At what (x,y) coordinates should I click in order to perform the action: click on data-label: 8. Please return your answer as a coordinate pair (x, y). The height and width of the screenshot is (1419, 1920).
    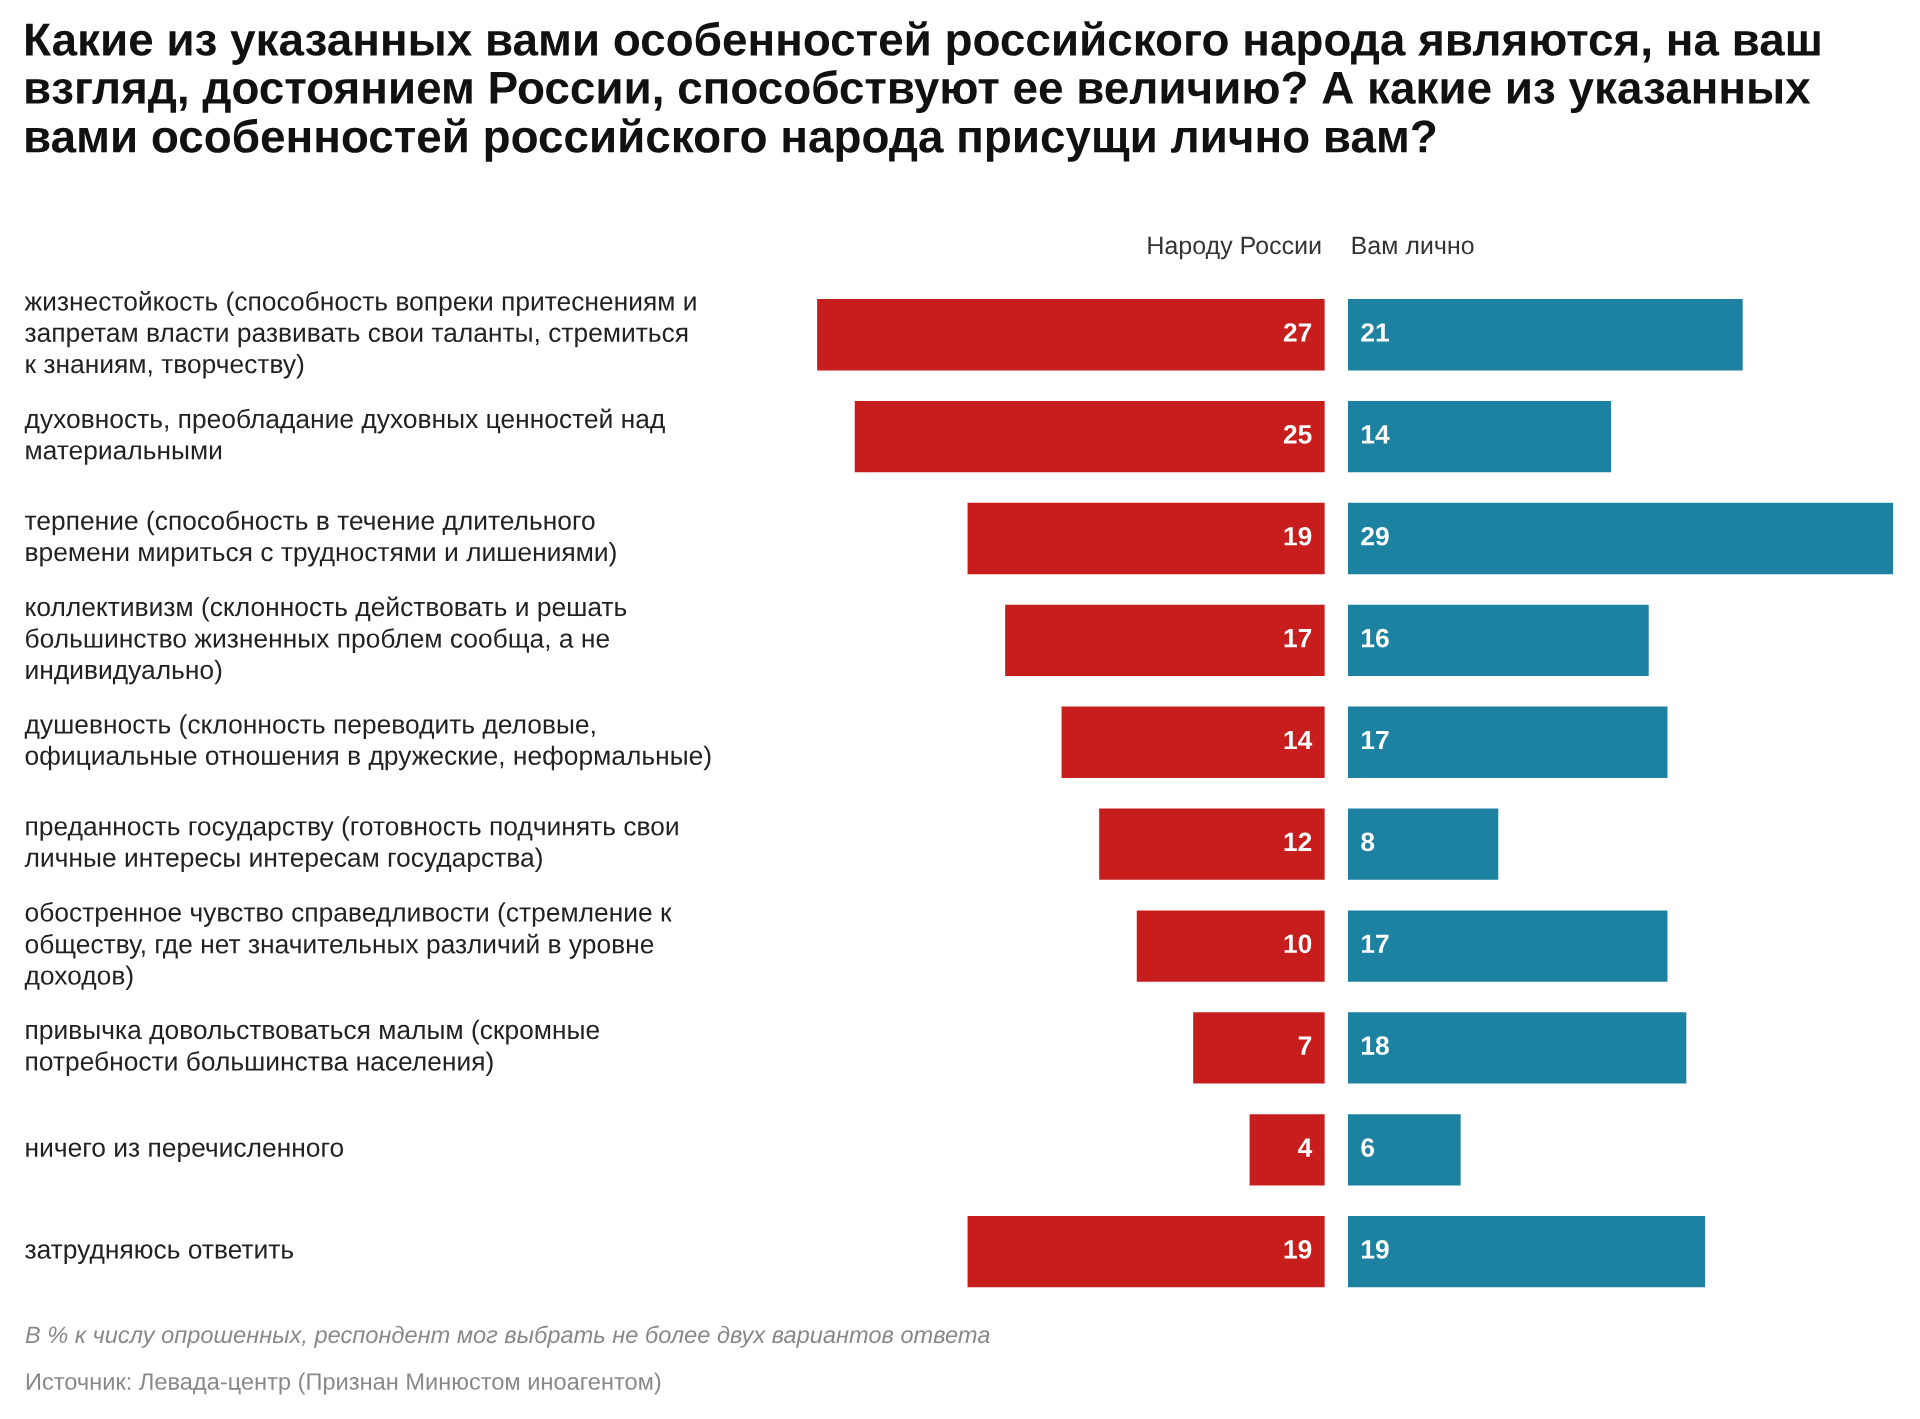
    Looking at the image, I should click on (1368, 842).